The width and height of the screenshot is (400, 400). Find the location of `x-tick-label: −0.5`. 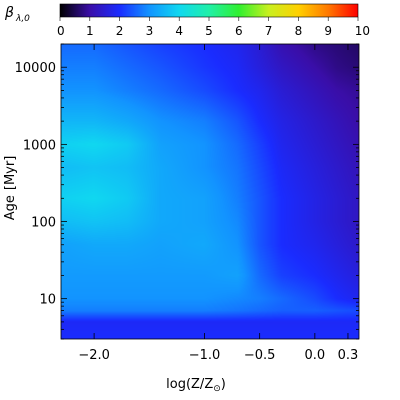

x-tick-label: −0.5 is located at coordinates (260, 355).